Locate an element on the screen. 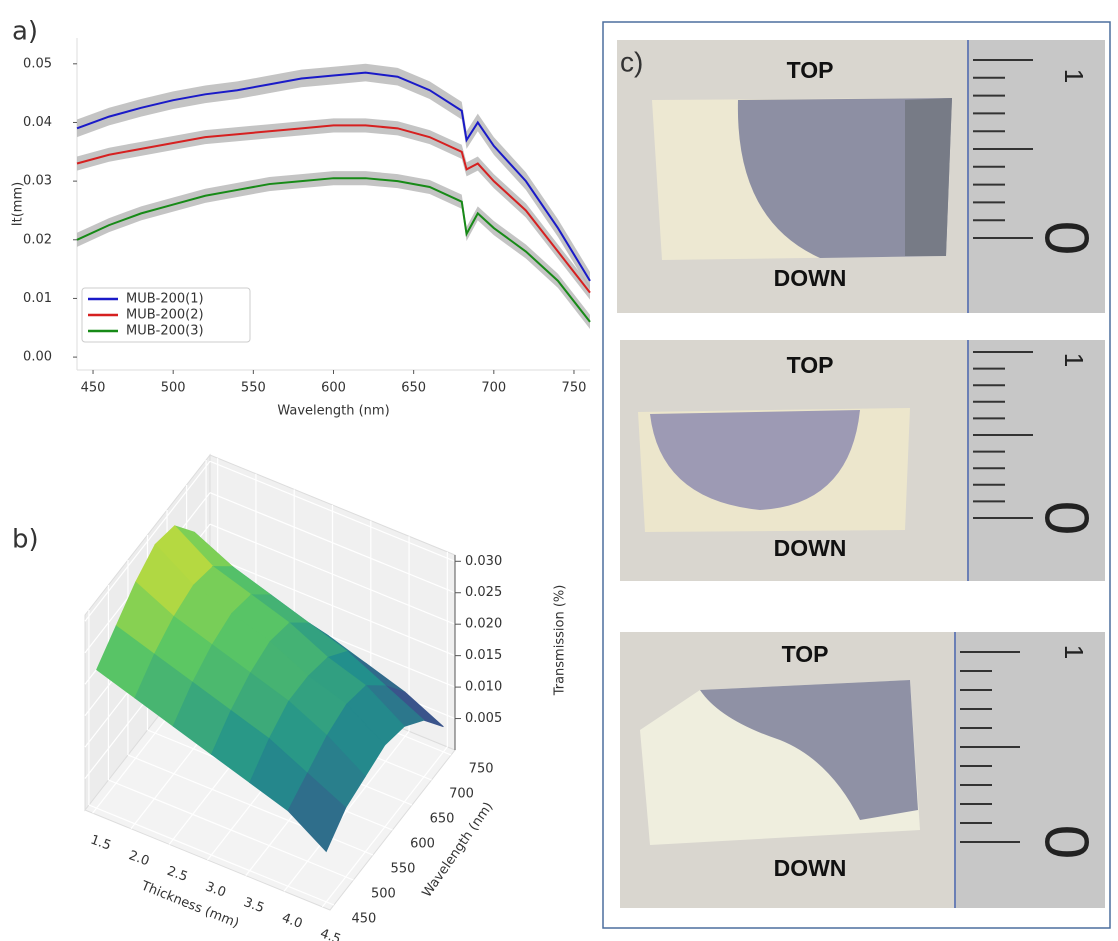  x-tick-label: 2.5 is located at coordinates (177, 874).